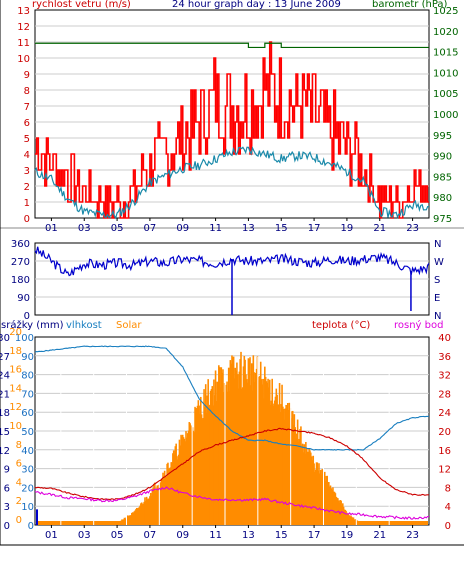 This screenshot has height=566, width=464. I want to click on rain-y-tick: 27, so click(5, 357).